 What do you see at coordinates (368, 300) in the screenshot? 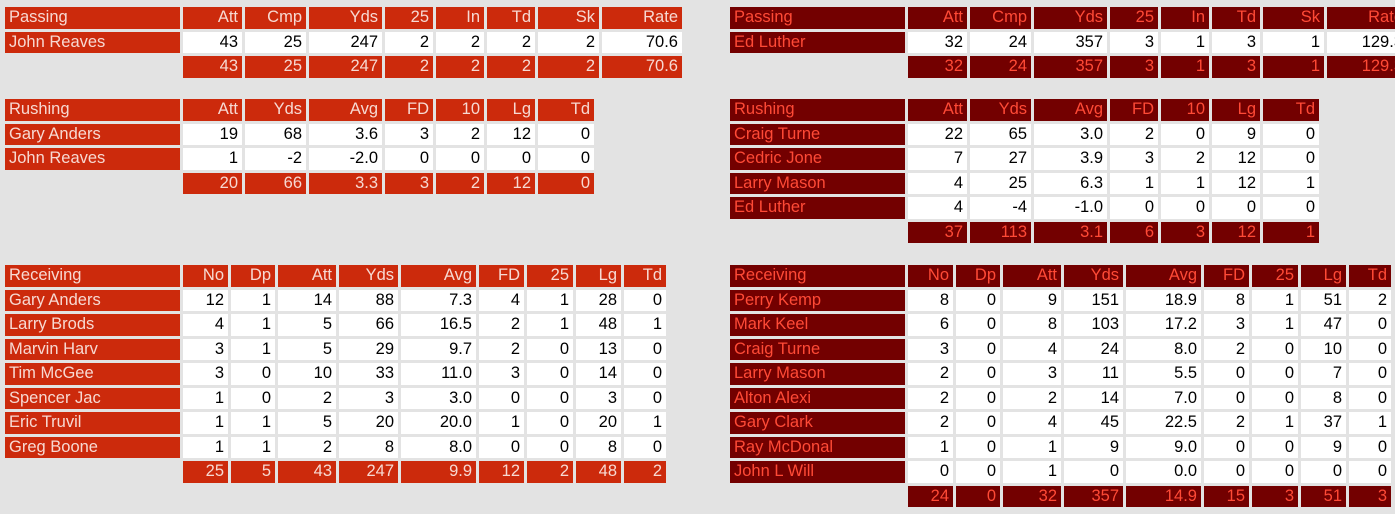
I see `stat-cell: 88` at bounding box center [368, 300].